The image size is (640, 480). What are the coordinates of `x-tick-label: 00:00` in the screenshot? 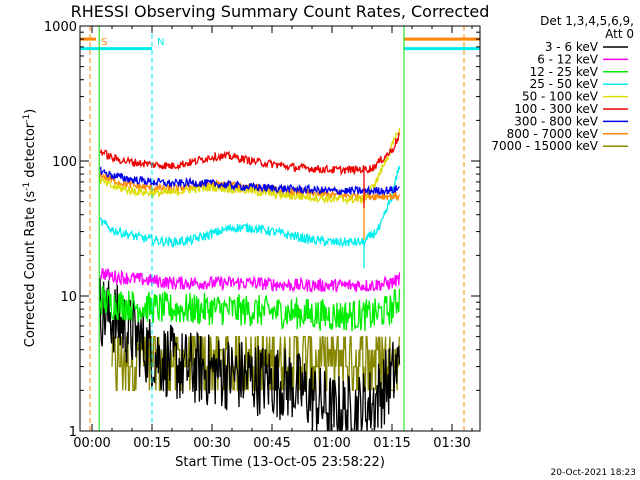 It's located at (91, 443).